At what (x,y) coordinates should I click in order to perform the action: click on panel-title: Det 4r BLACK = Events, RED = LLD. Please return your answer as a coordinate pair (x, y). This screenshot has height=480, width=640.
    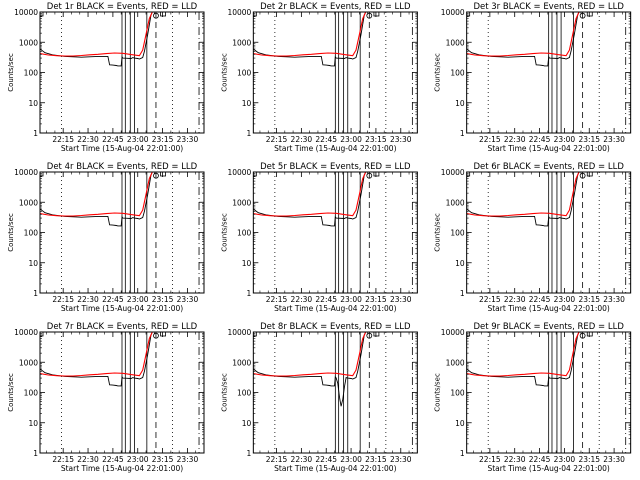
    Looking at the image, I should click on (122, 167).